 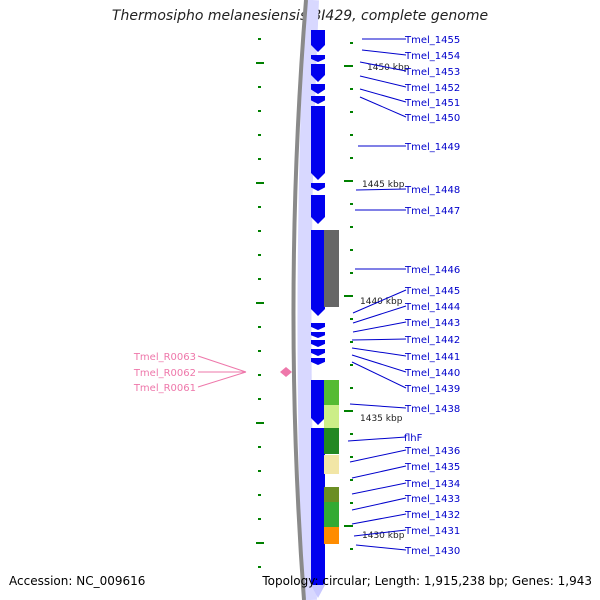 What do you see at coordinates (407, 211) in the screenshot?
I see `gene-label-tmel_1447: Tmel_1447` at bounding box center [407, 211].